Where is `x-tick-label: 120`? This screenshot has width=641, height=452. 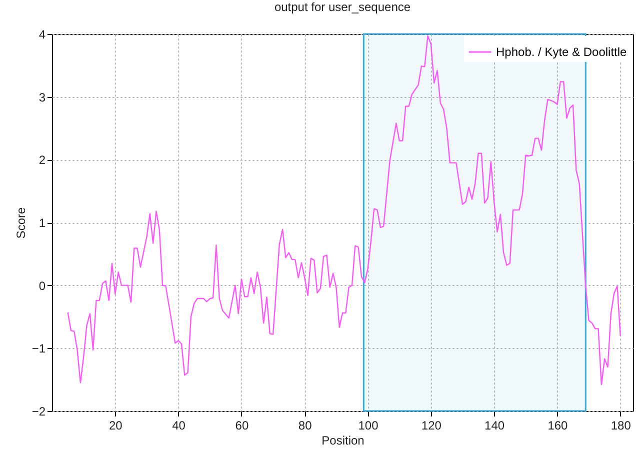 x-tick-label: 120 is located at coordinates (431, 425).